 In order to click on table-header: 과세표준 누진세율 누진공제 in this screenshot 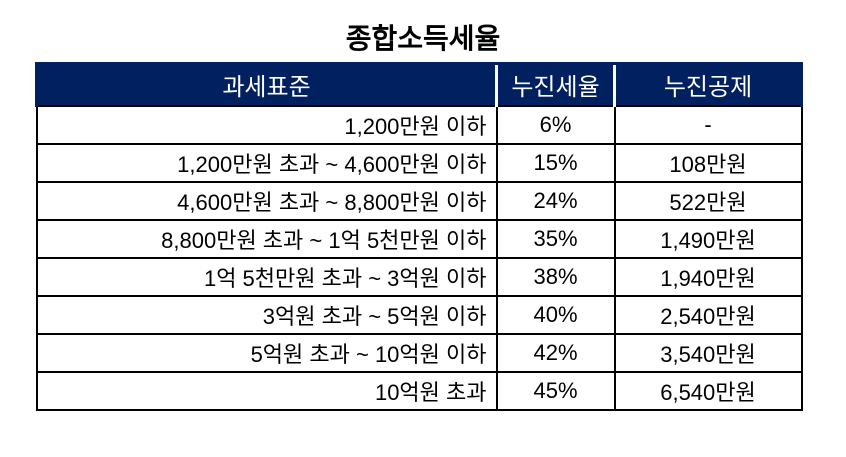, I will do `click(419, 84)`.